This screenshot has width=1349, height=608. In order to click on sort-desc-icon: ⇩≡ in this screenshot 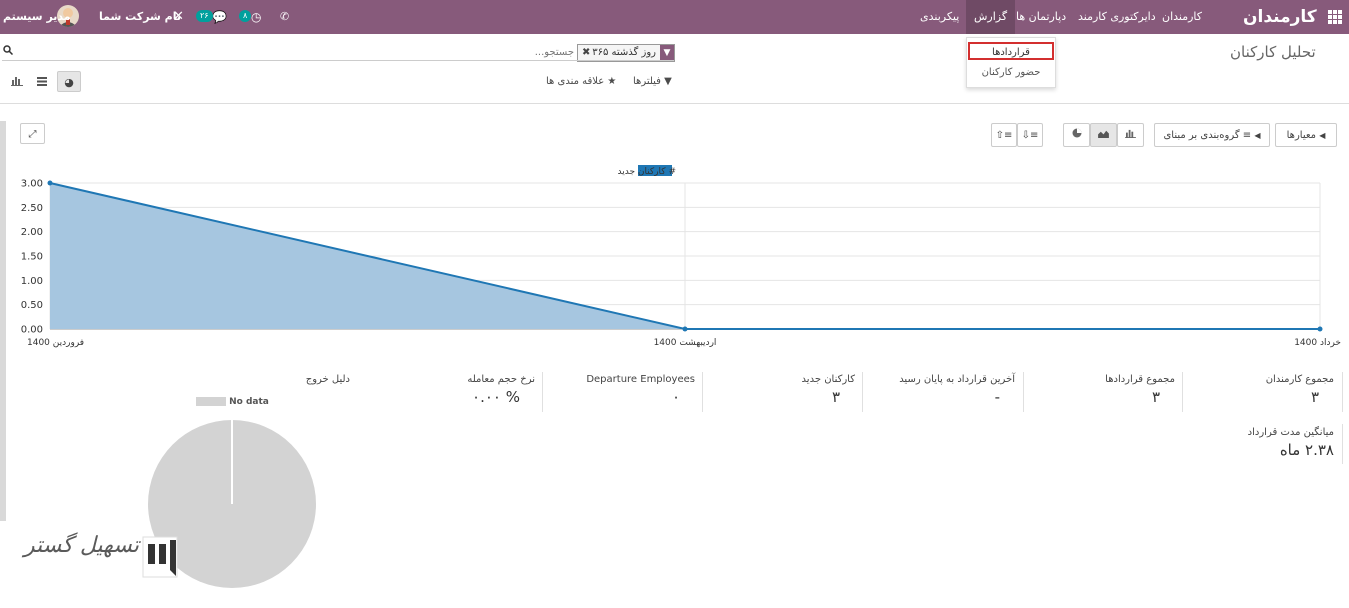, I will do `click(1030, 135)`.